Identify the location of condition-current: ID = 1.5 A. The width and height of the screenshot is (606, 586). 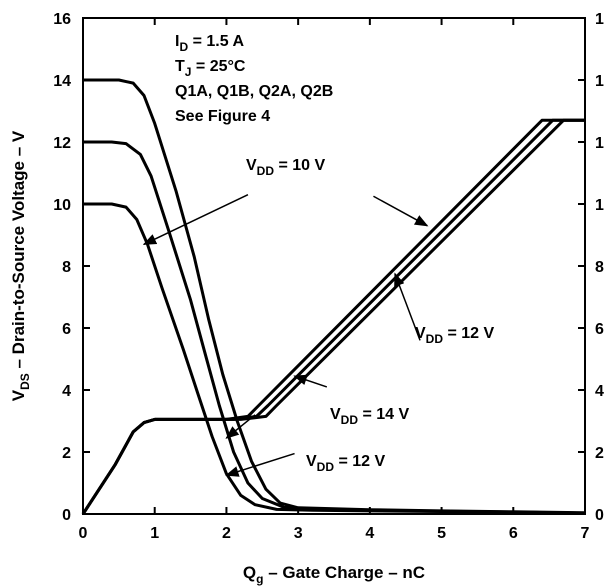
(209, 43).